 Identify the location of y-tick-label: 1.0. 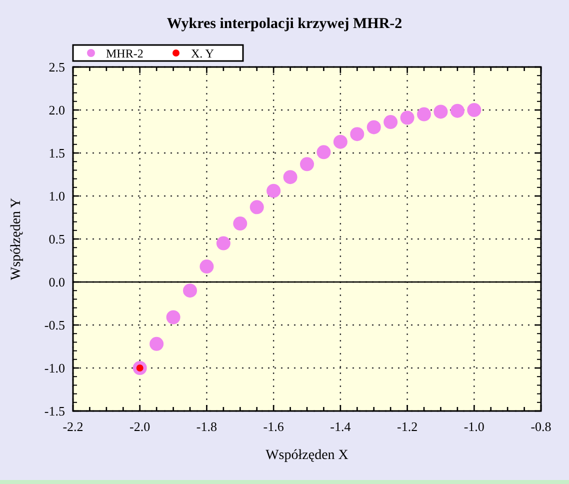
(56, 196).